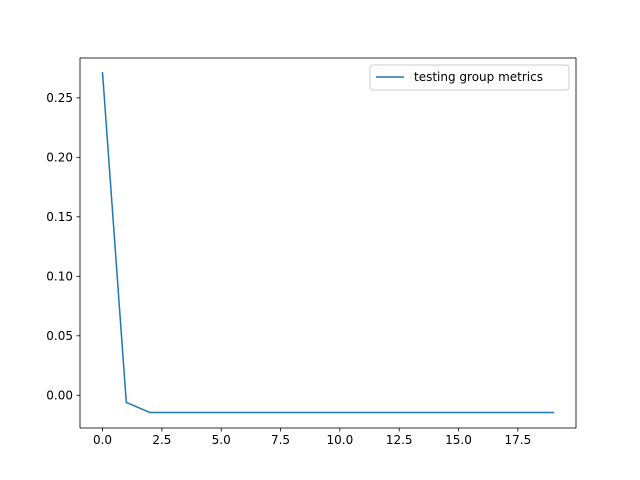  Describe the element at coordinates (161, 440) in the screenshot. I see `x-tick-label: 2.5` at that location.